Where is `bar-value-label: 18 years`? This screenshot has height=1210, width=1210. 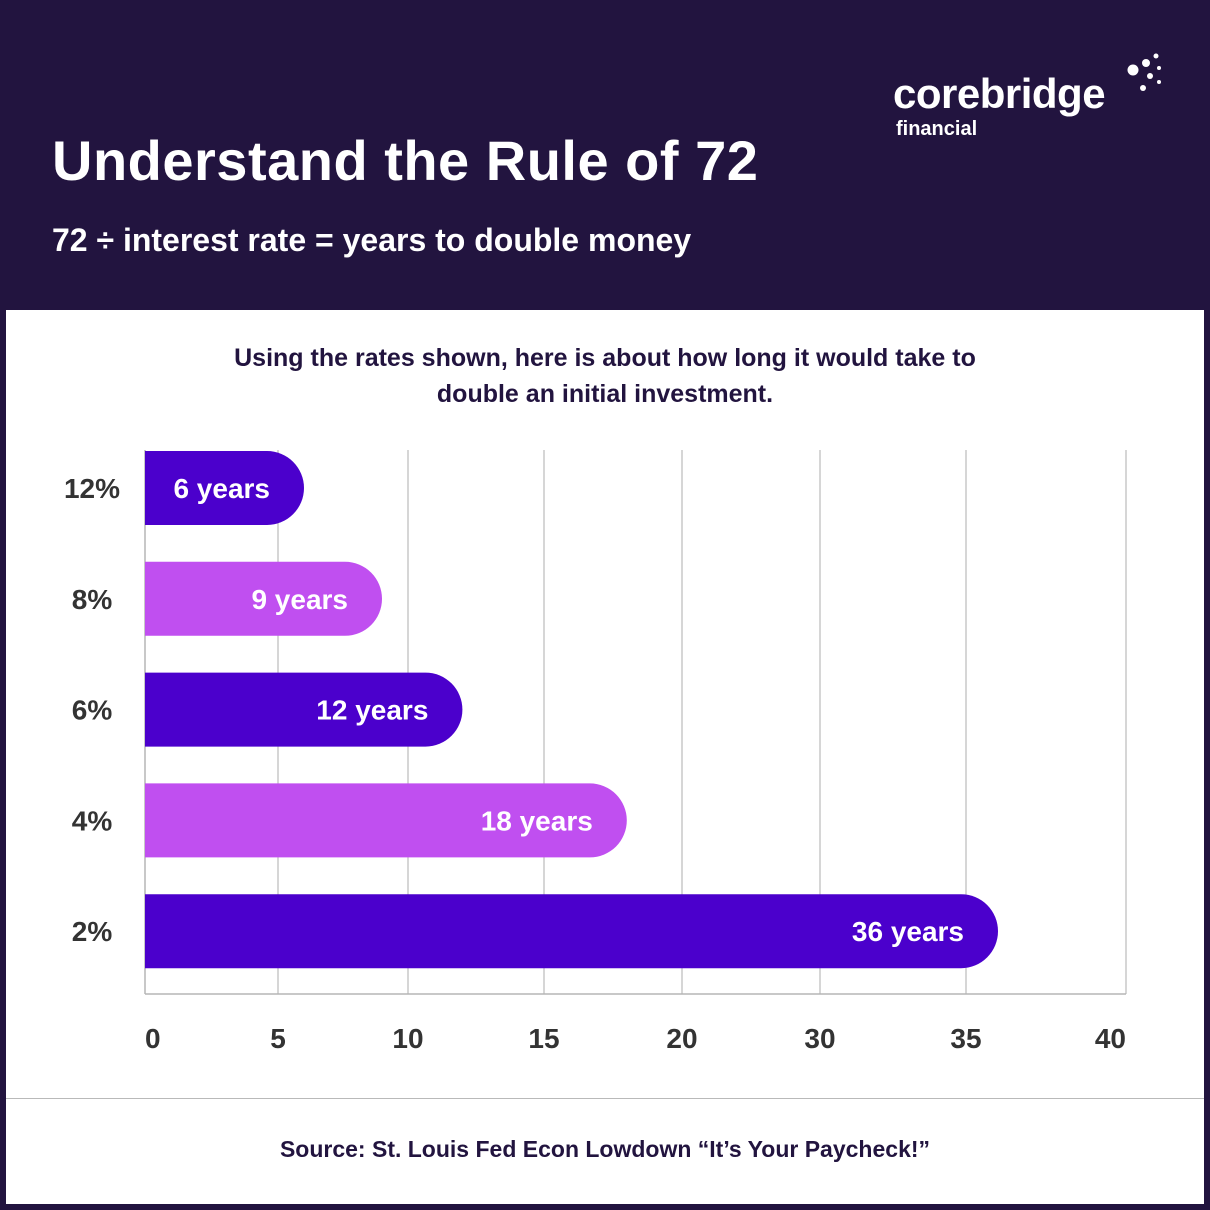 bar-value-label: 18 years is located at coordinates (537, 820).